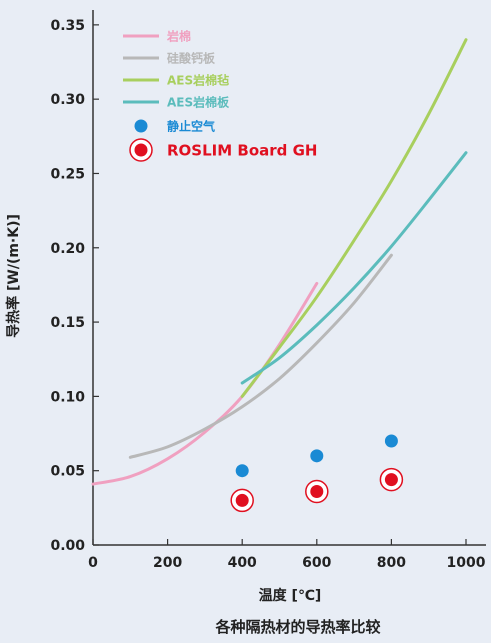  What do you see at coordinates (205, 383) in the screenshot?
I see `series-0-line` at bounding box center [205, 383].